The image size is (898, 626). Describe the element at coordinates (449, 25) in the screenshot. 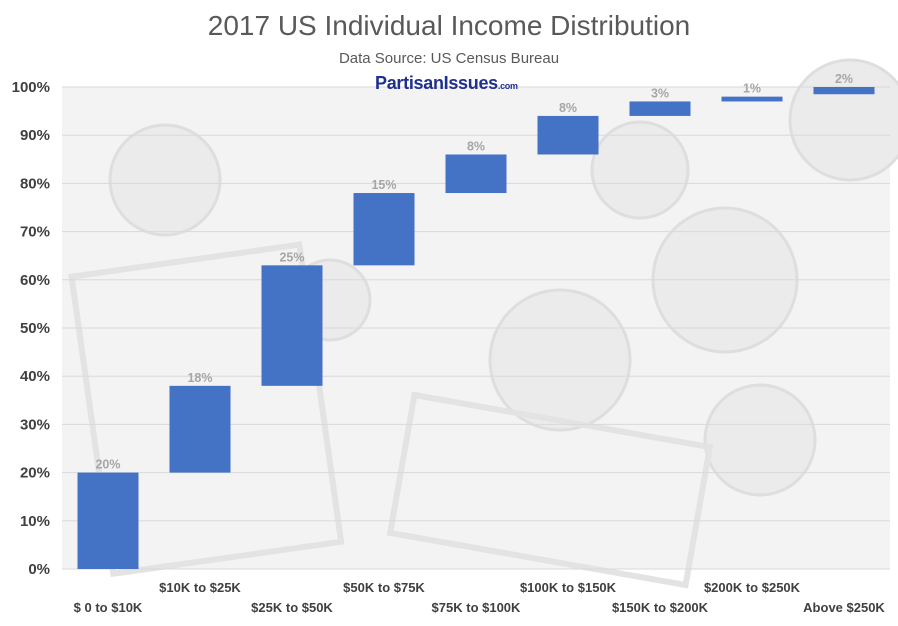

I see `chart-title: 2017 US Individual Income Distribution` at that location.